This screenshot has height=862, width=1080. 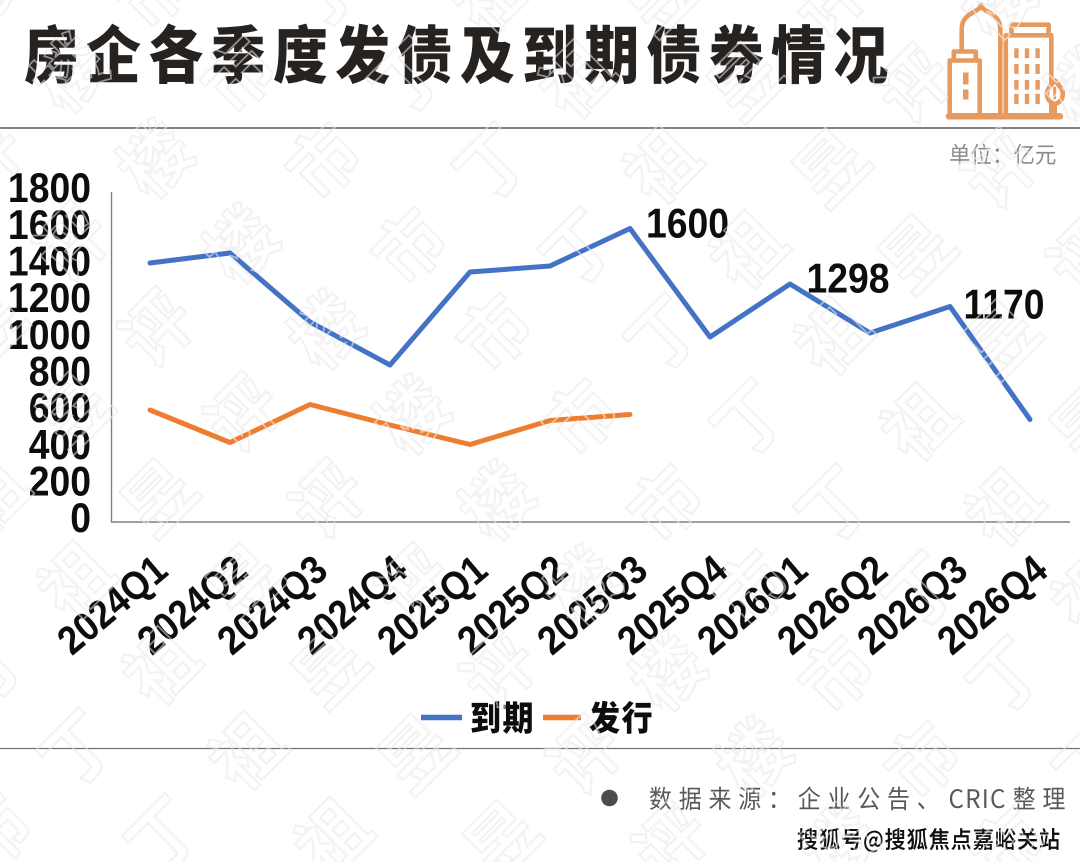 I want to click on svg-text: 200, so click(x=60, y=482).